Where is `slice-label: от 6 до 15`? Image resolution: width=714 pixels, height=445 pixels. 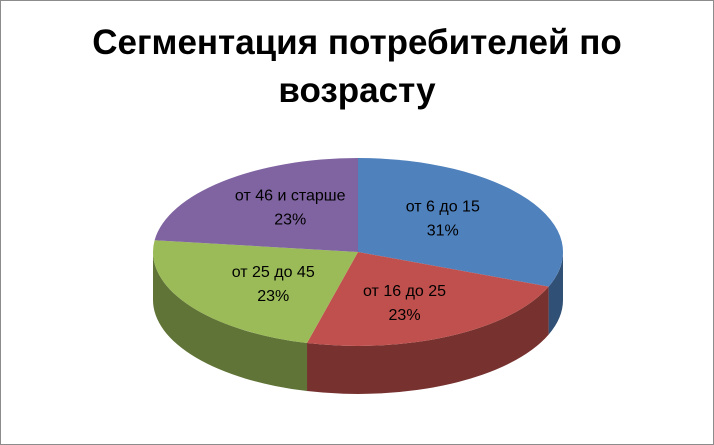
slice-label: от 6 до 15 is located at coordinates (443, 206).